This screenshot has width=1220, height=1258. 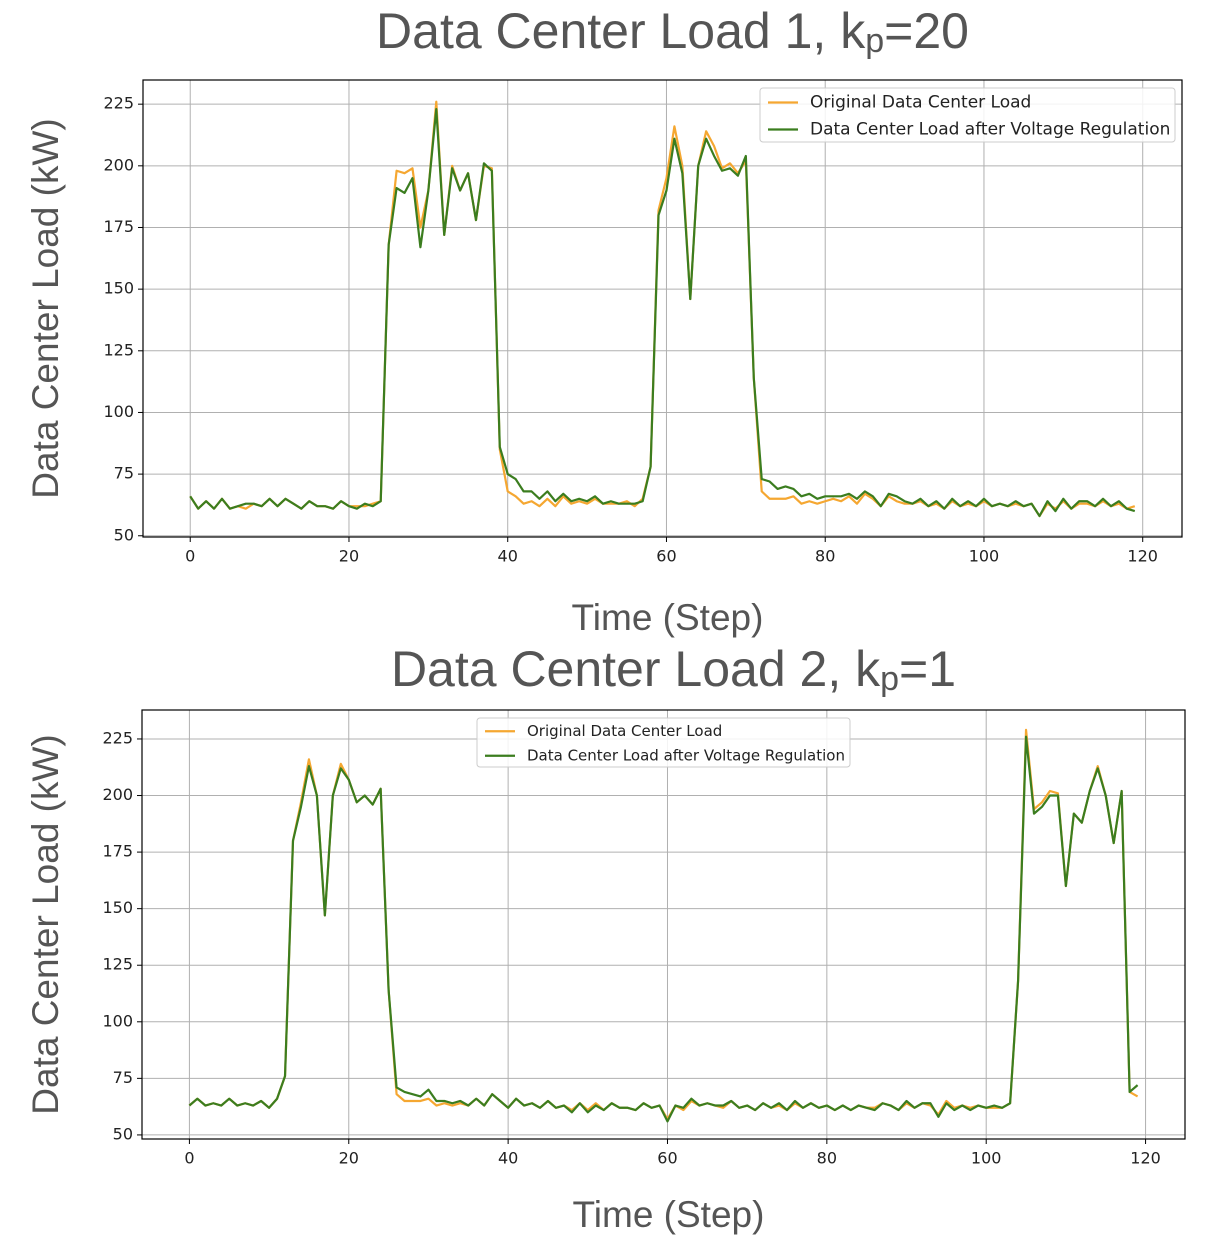 I want to click on title-part: Data Center Load 2, k, so click(x=636, y=669).